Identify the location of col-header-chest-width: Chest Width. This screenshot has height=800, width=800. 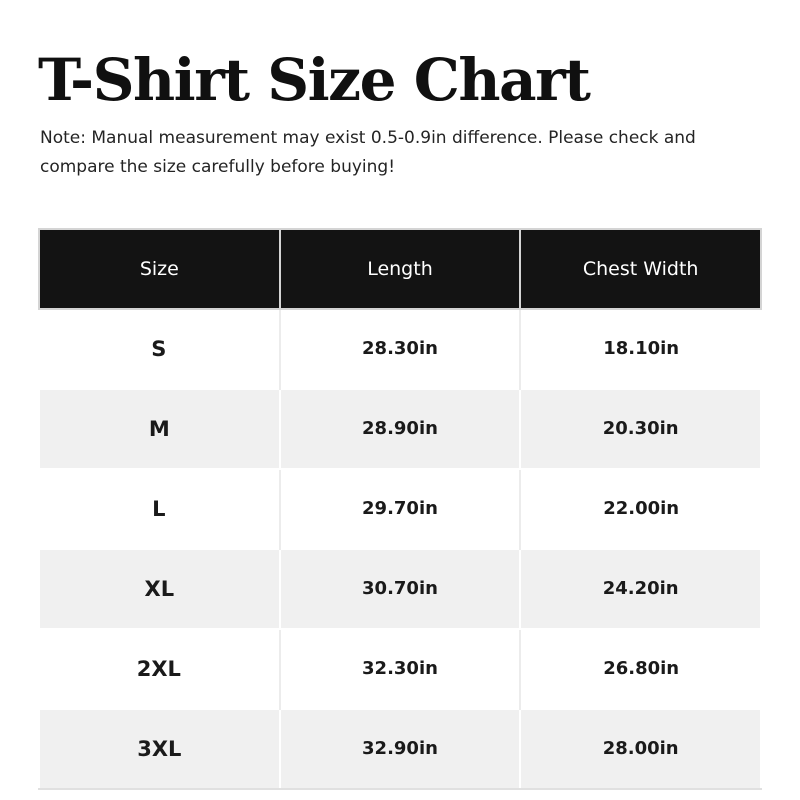
(640, 268).